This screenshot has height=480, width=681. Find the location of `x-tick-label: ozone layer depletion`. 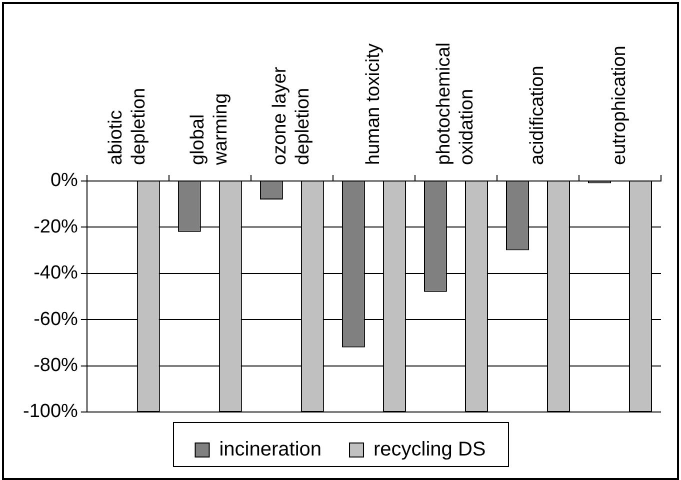

x-tick-label: ozone layer depletion is located at coordinates (292, 115).